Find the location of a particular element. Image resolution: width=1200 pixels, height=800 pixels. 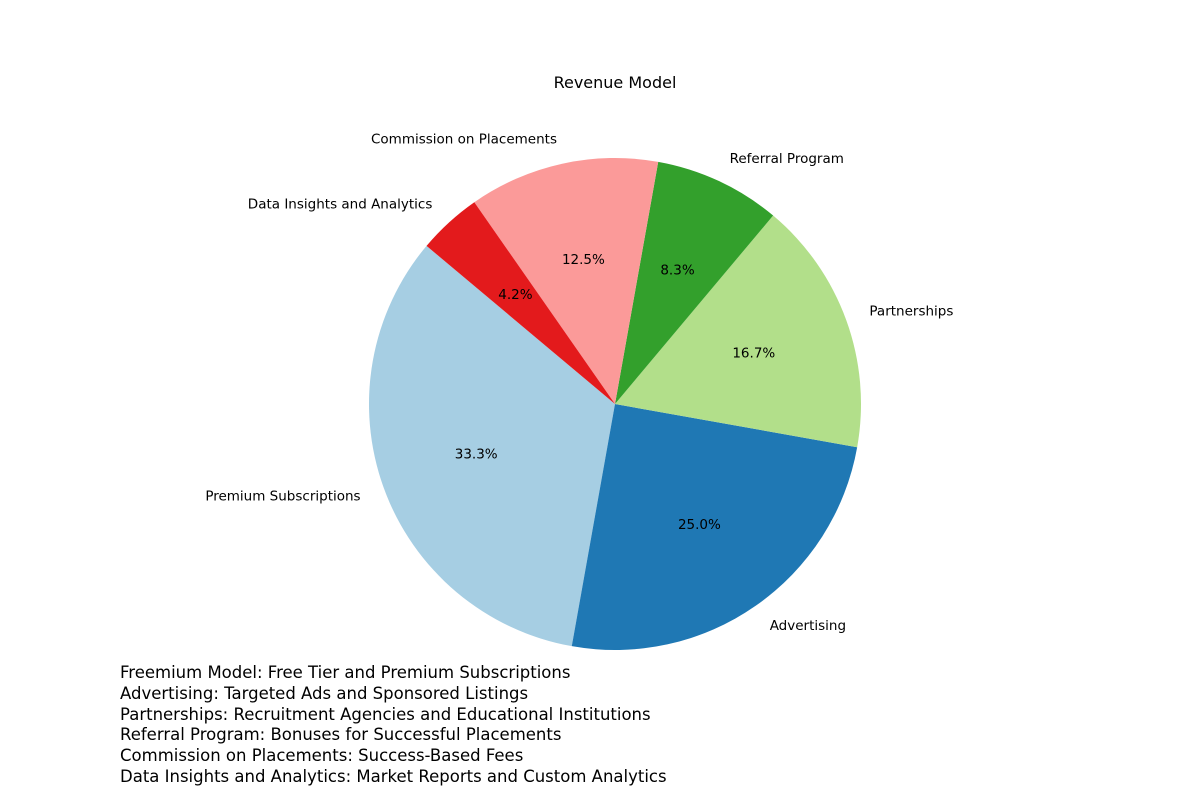

pie-slice-partnerships is located at coordinates (738, 331).